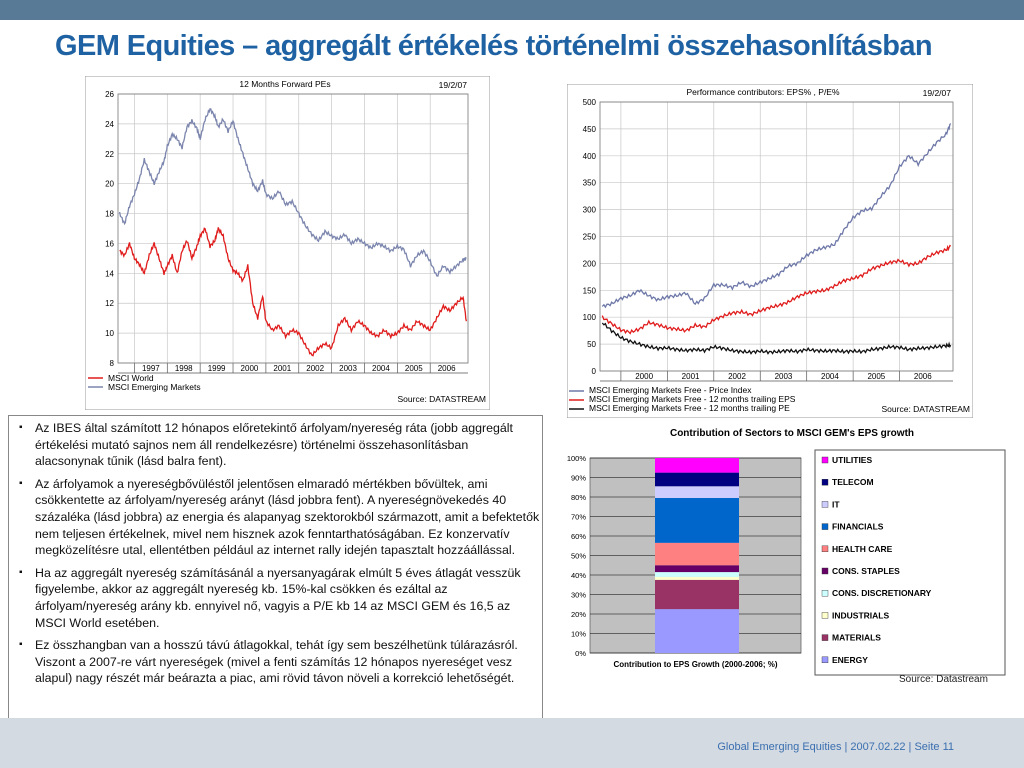  I want to click on legend-label: INDUSTRIALS, so click(860, 615).